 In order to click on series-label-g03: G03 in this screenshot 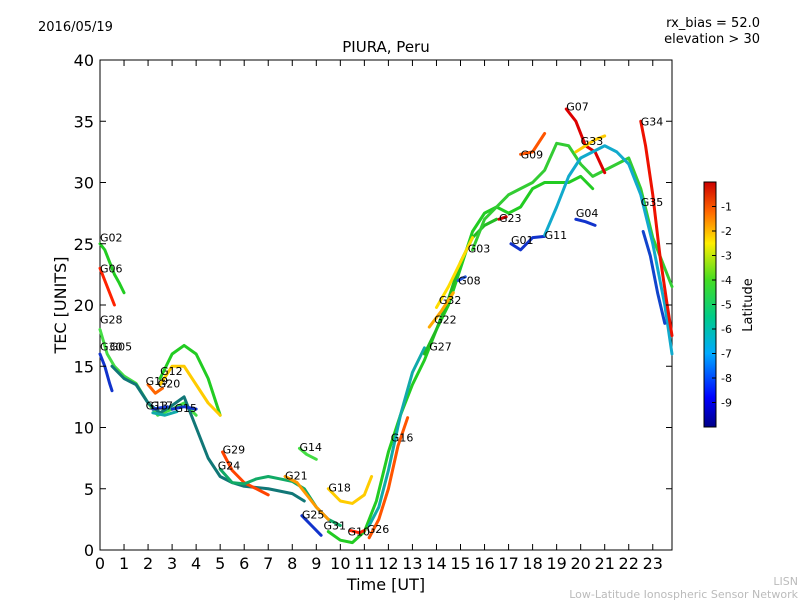, I will do `click(479, 249)`.